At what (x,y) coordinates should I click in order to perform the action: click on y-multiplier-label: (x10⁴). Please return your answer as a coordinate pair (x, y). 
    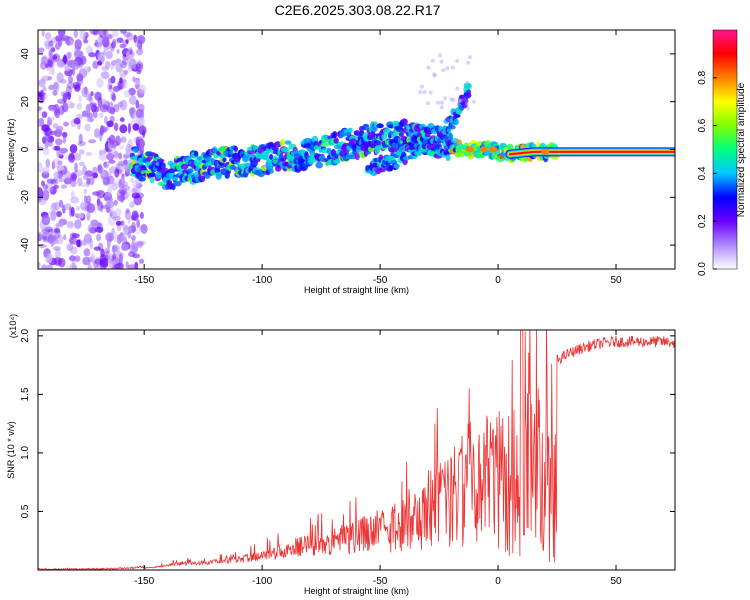
    Looking at the image, I should click on (13, 326).